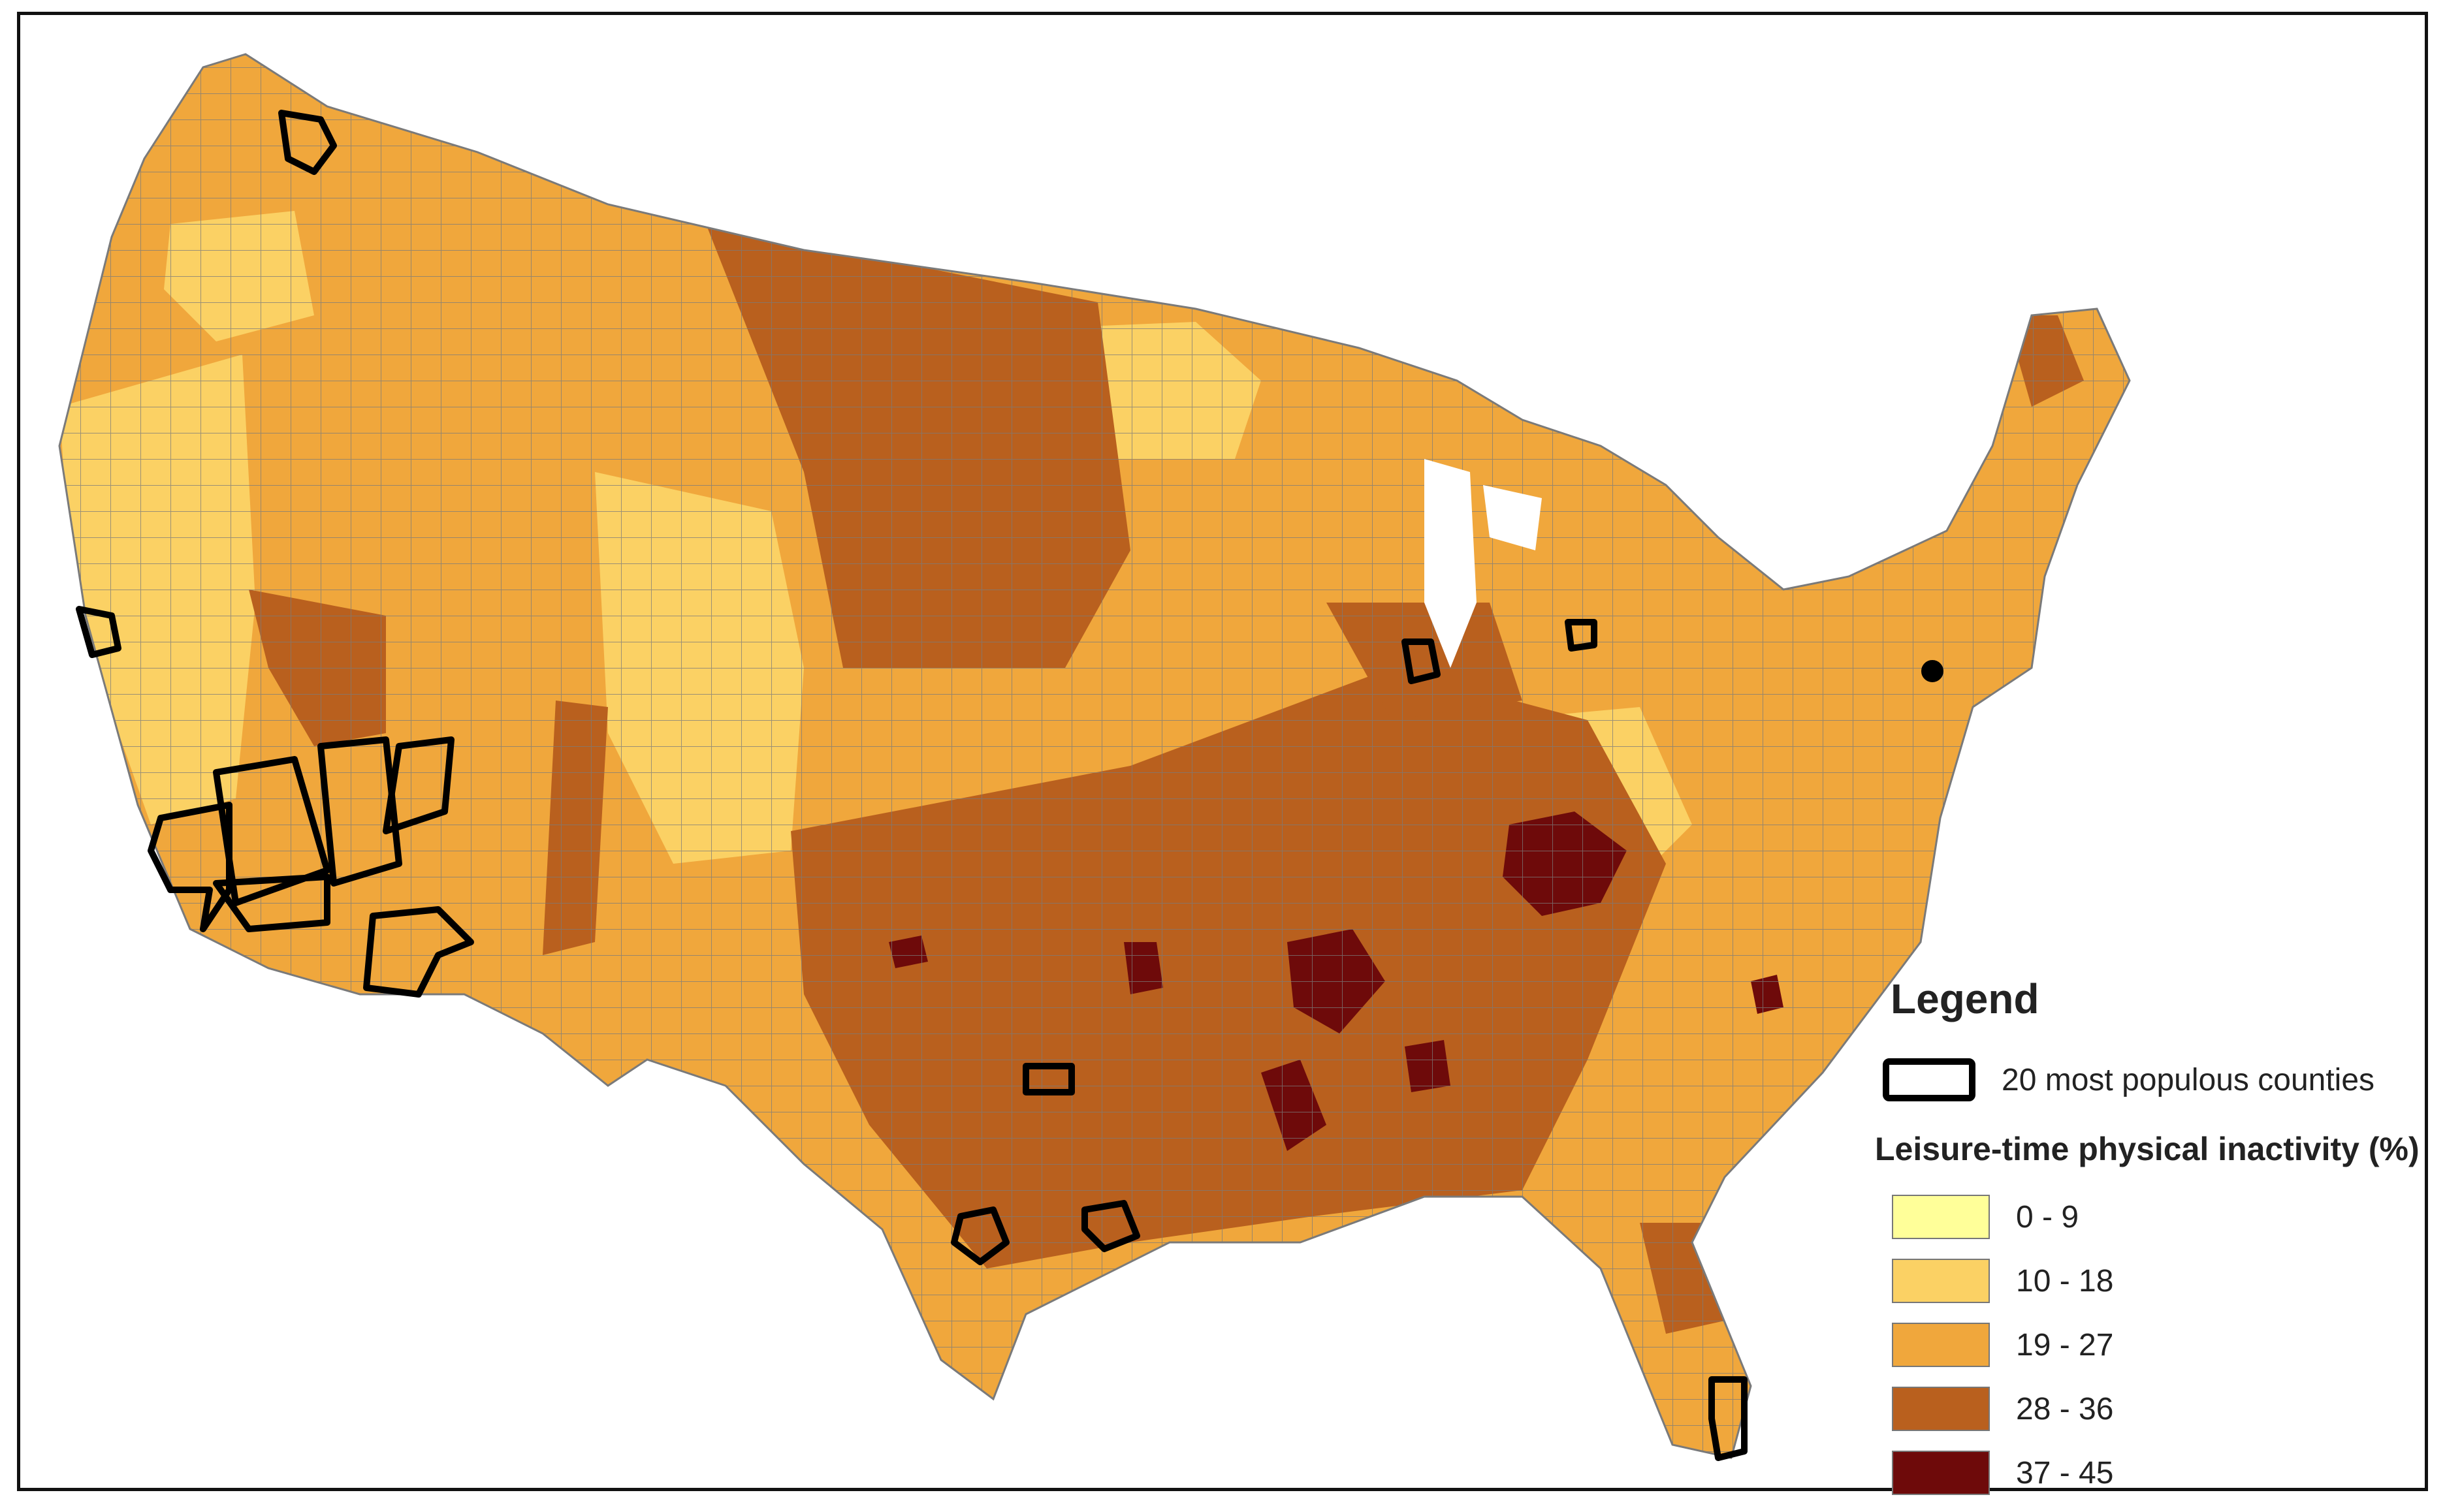 The width and height of the screenshot is (2445, 1512). I want to click on legend-outline-row: 20 most populous counties, so click(2160, 1080).